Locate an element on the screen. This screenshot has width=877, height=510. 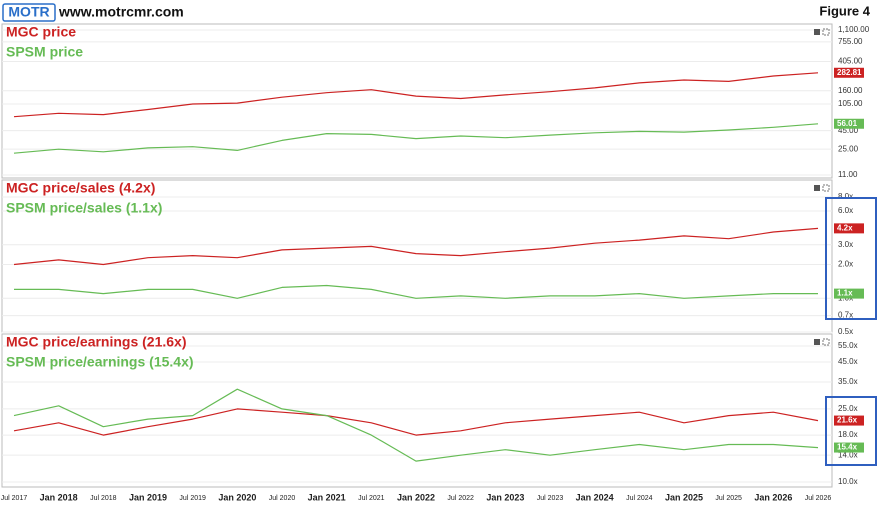
end-label: 56.01 is located at coordinates (847, 123).